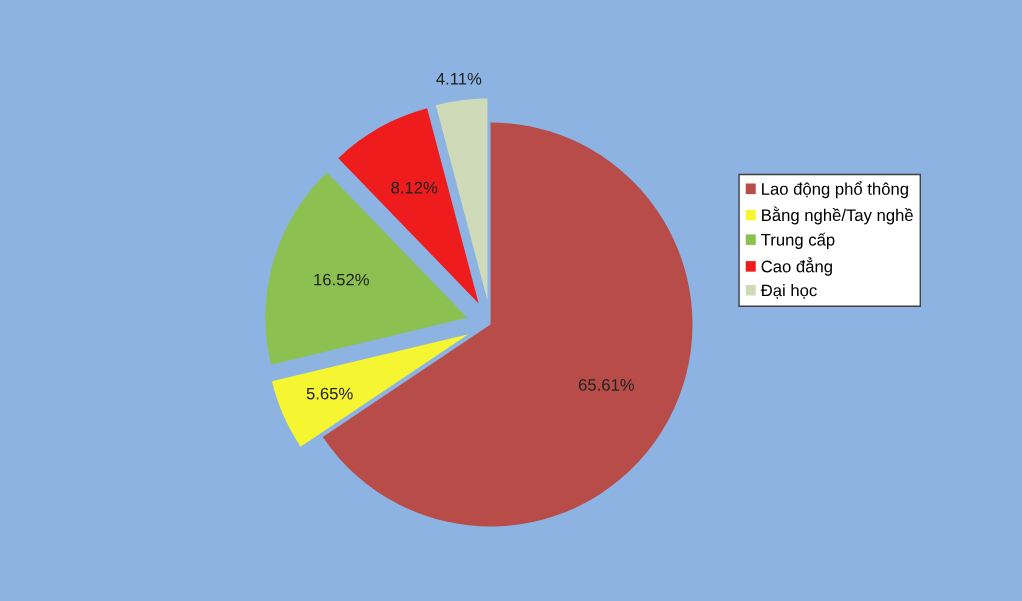  What do you see at coordinates (341, 279) in the screenshot?
I see `data-label: 16.52%` at bounding box center [341, 279].